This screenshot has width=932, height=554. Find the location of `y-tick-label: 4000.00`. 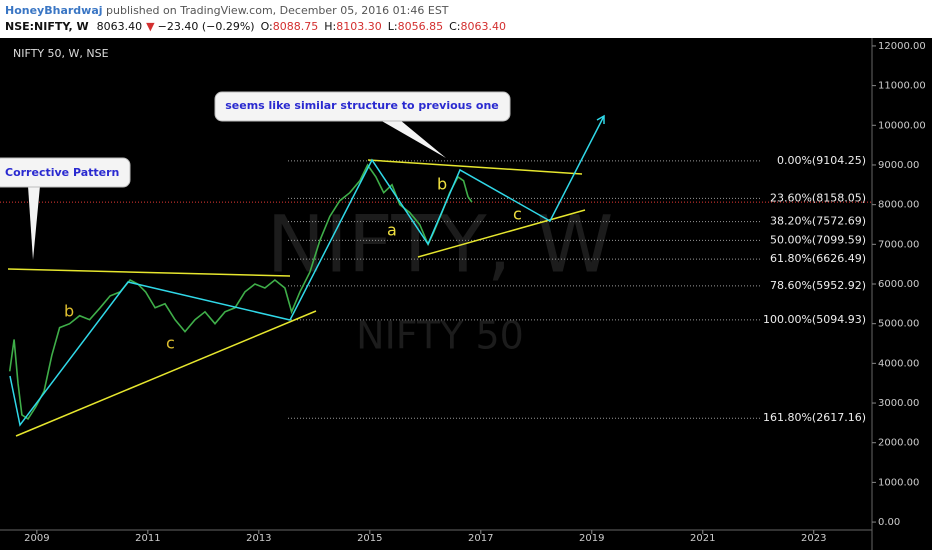

y-tick-label: 4000.00 is located at coordinates (898, 363).